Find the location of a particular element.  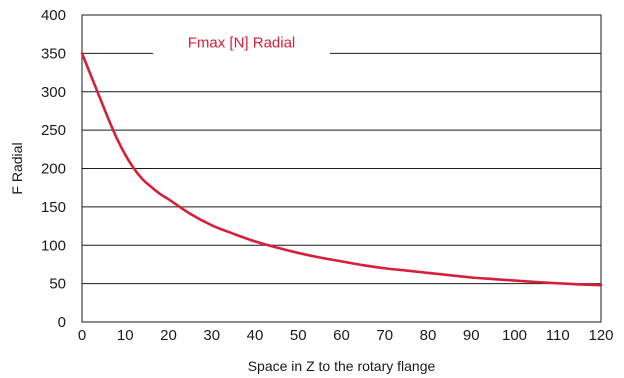

x-tick-label: 40 is located at coordinates (255, 335).